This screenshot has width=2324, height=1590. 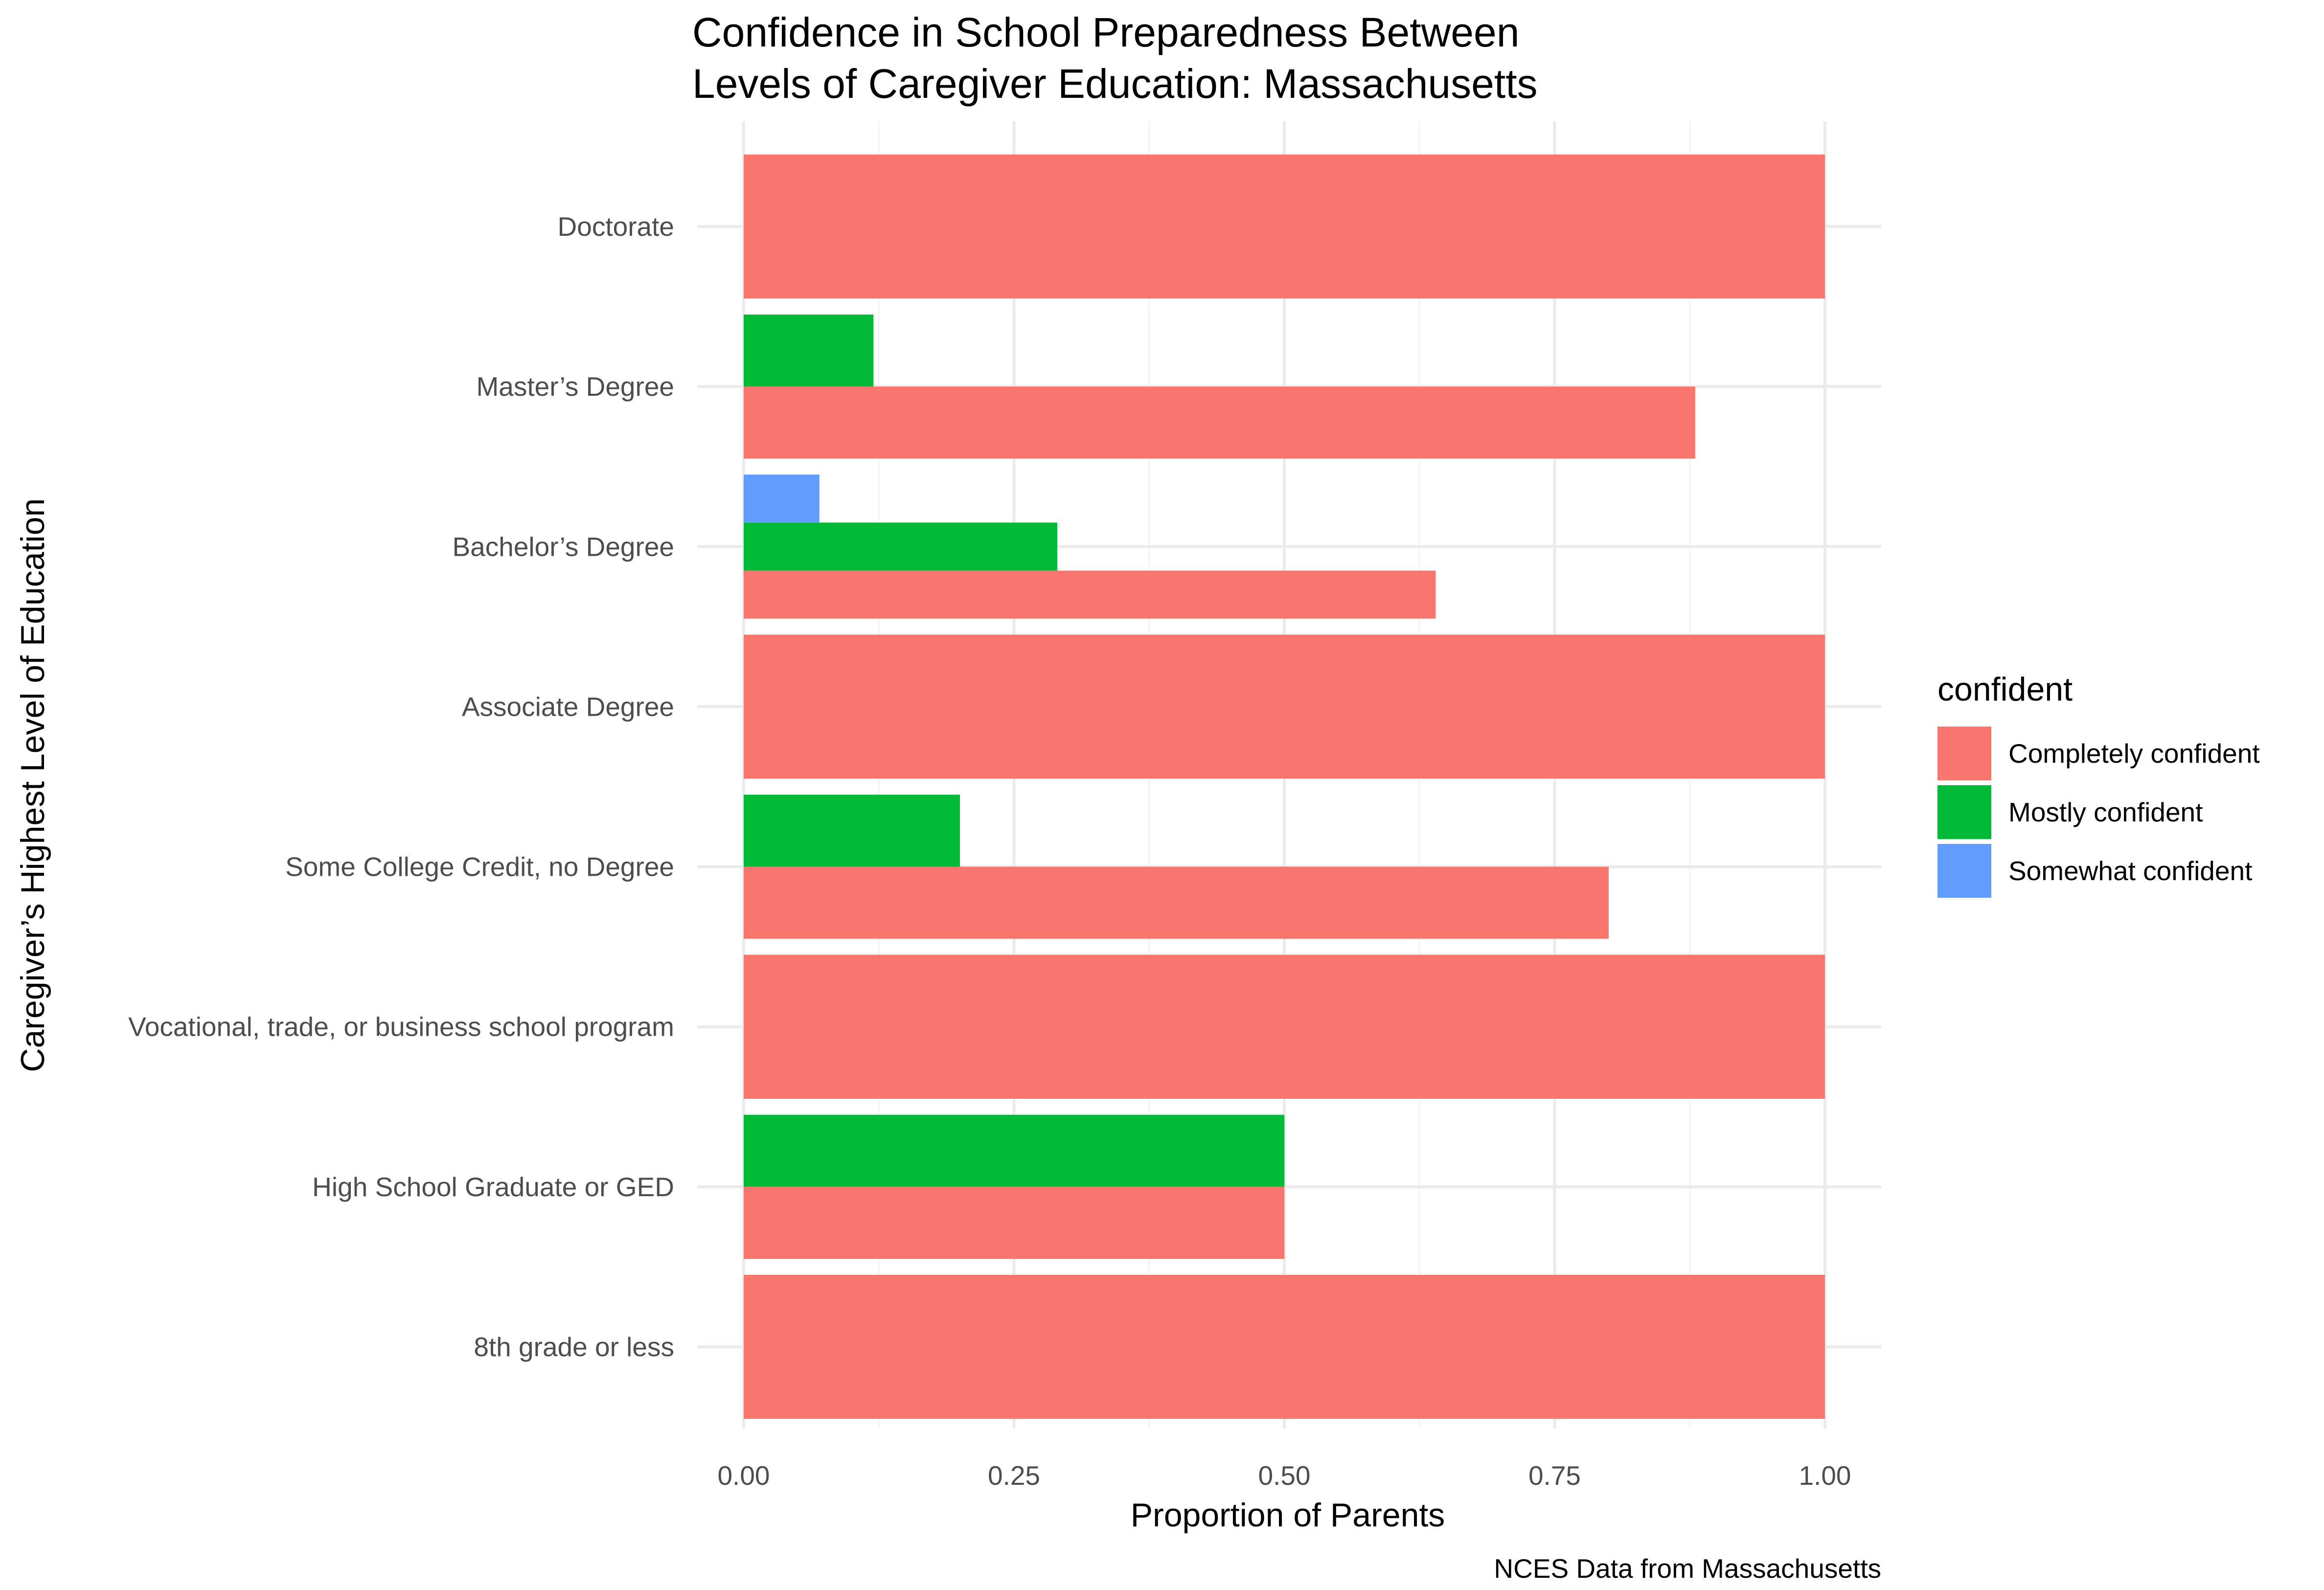 I want to click on x-tick-label: 0.00, so click(x=744, y=1476).